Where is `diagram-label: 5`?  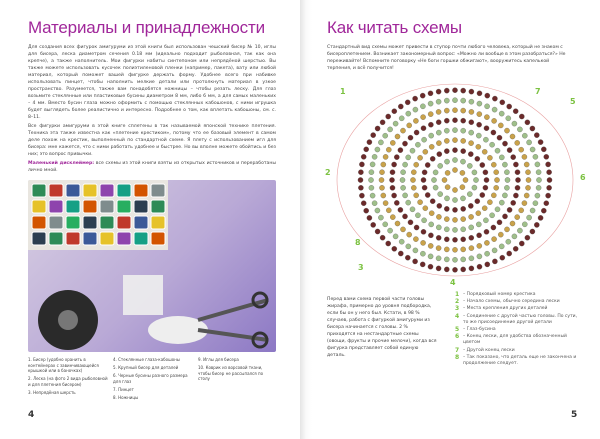
diagram-label: 5 is located at coordinates (573, 101).